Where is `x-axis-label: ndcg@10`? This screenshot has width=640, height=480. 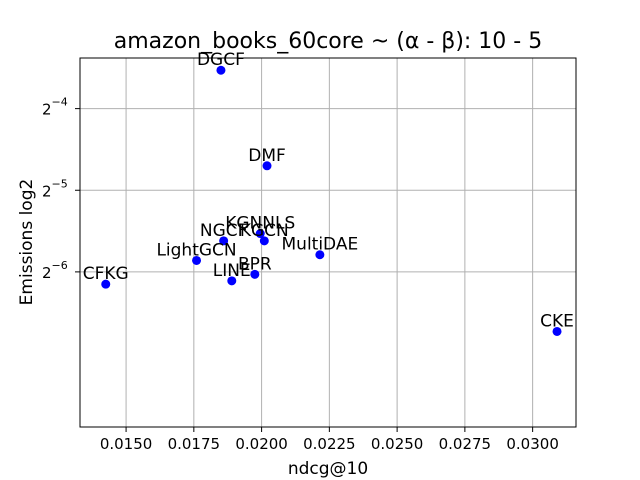
x-axis-label: ndcg@10 is located at coordinates (328, 469).